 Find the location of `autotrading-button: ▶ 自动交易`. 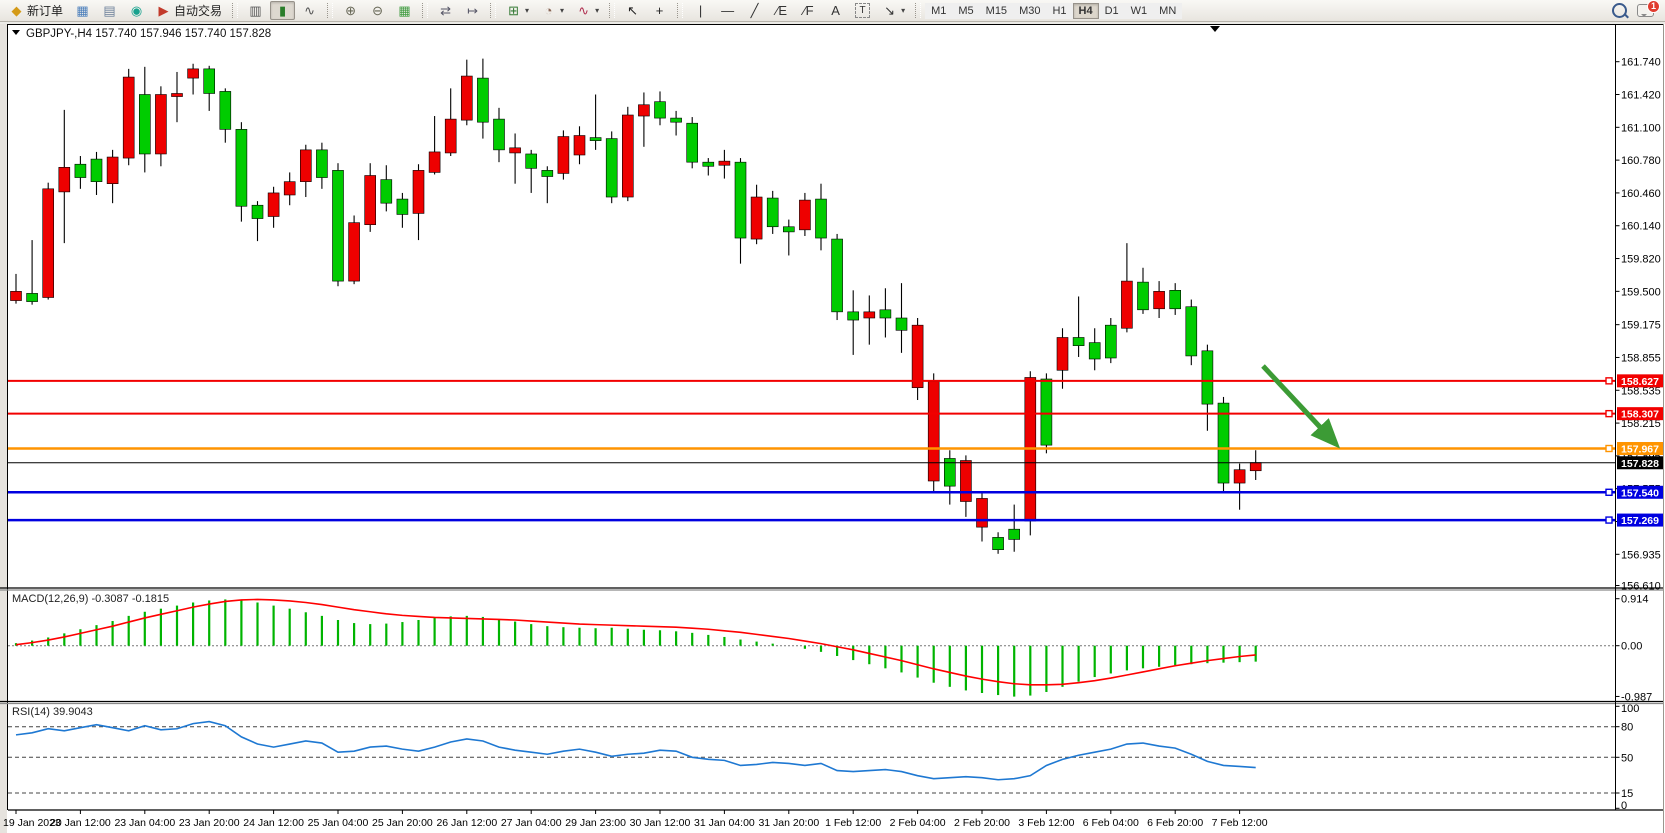

autotrading-button: ▶ 自动交易 is located at coordinates (189, 10).